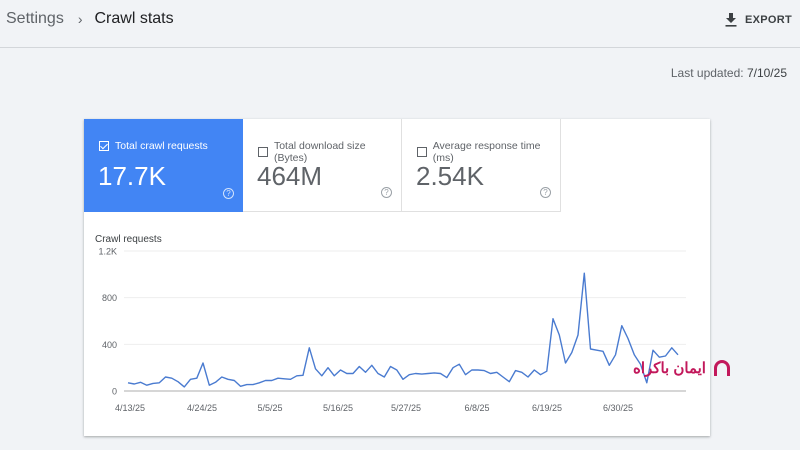 The width and height of the screenshot is (800, 450). What do you see at coordinates (400, 24) in the screenshot?
I see `top-bar: Settings › Crawl stats EXPORT` at bounding box center [400, 24].